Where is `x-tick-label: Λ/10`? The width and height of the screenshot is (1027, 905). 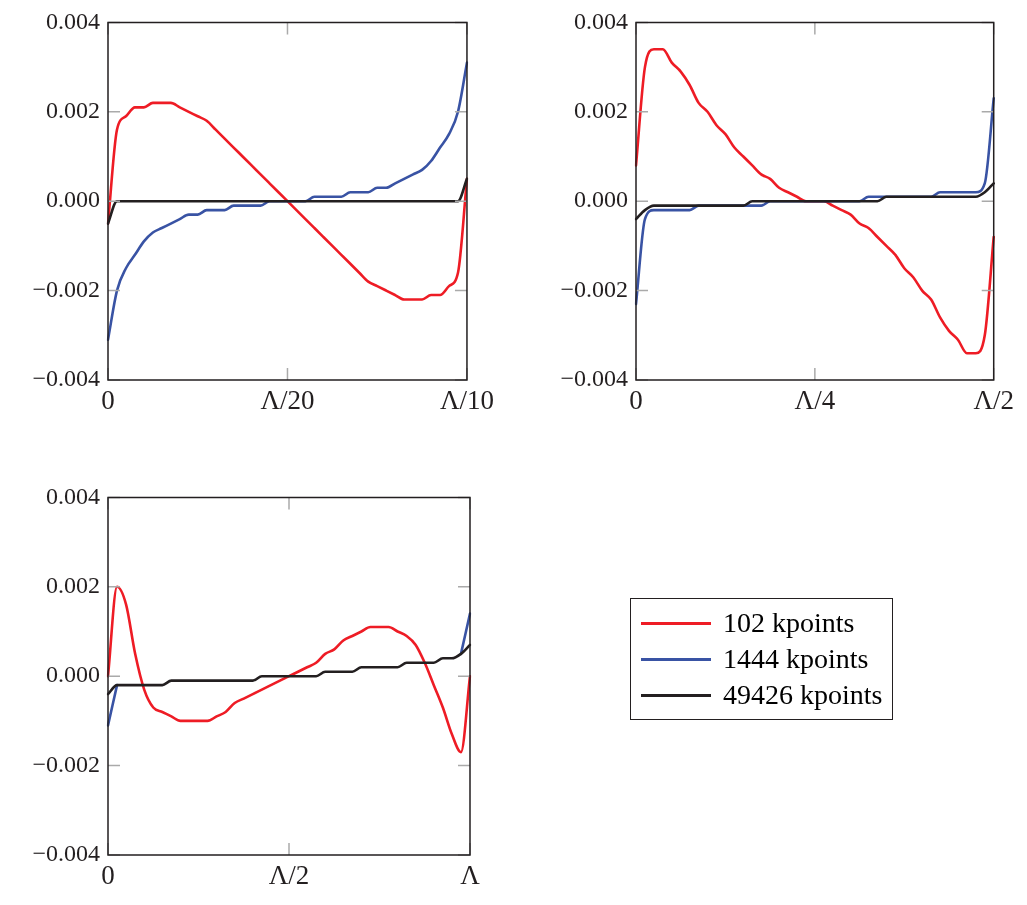
x-tick-label: Λ/10 is located at coordinates (467, 400).